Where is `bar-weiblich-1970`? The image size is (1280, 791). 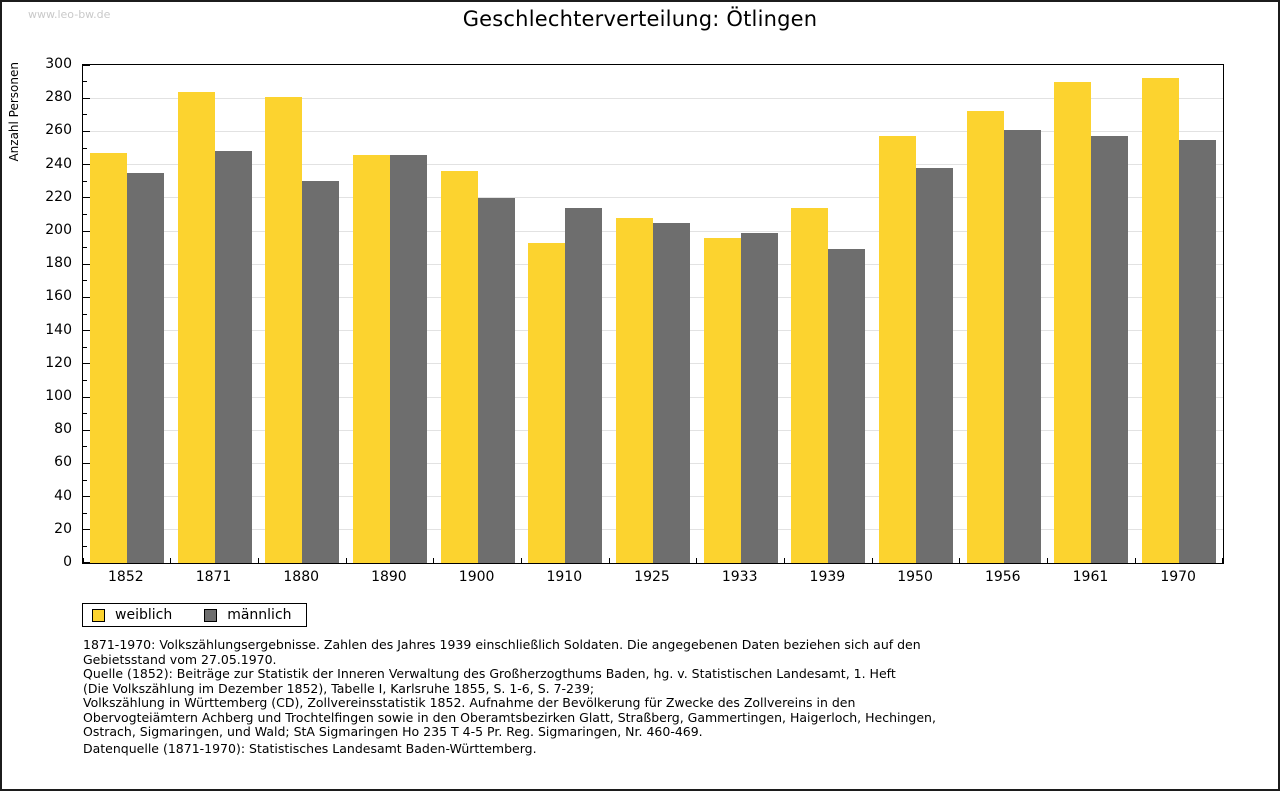
bar-weiblich-1970 is located at coordinates (1161, 320).